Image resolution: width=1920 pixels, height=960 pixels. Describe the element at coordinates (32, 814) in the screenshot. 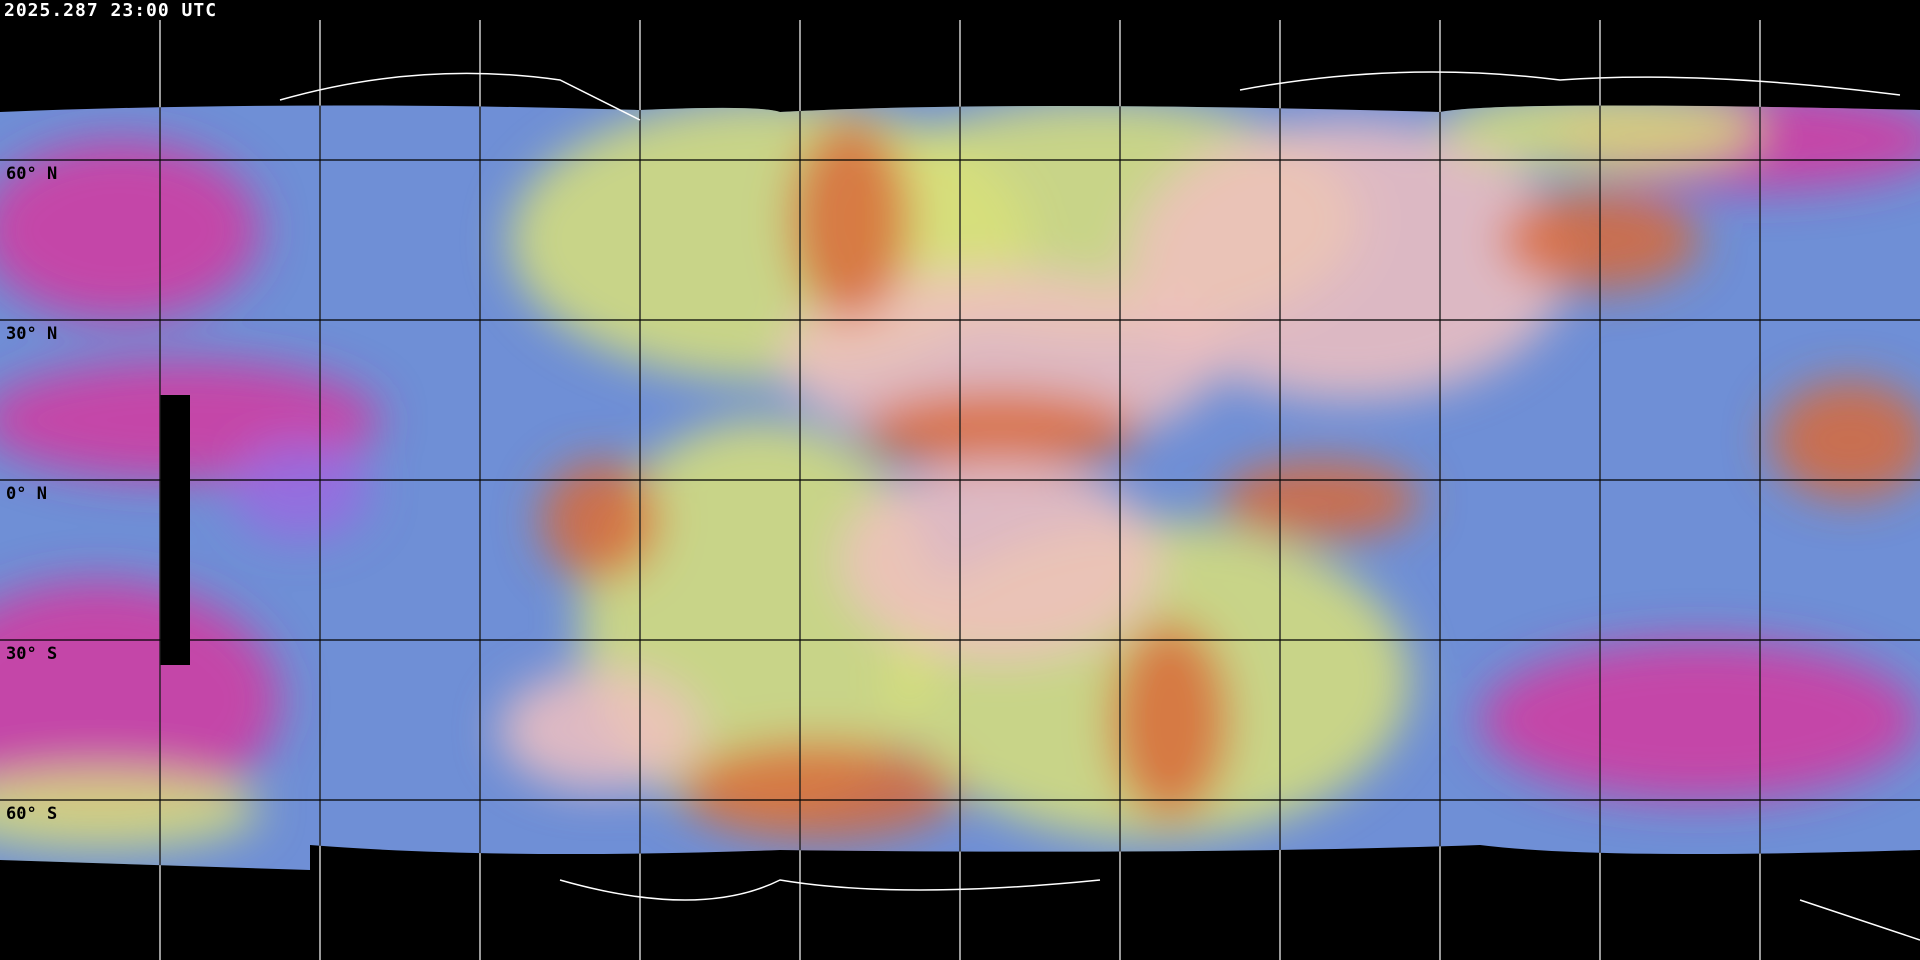

I see `lat-label-60s: 60° S` at that location.